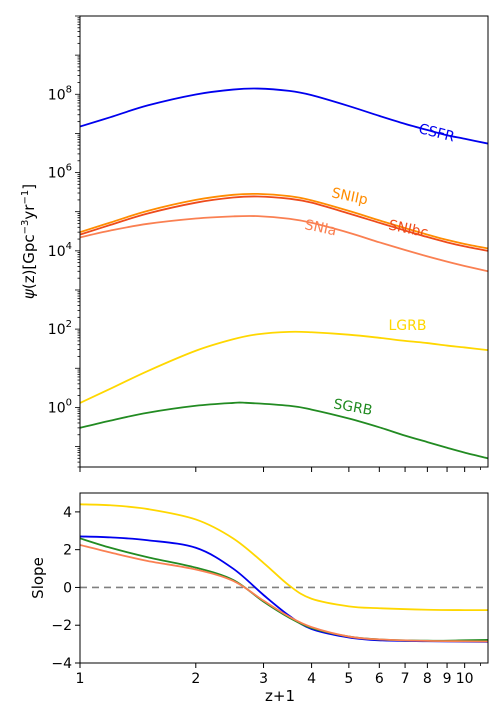 The width and height of the screenshot is (504, 720). What do you see at coordinates (379, 679) in the screenshot?
I see `x-tick-label: 6` at bounding box center [379, 679].